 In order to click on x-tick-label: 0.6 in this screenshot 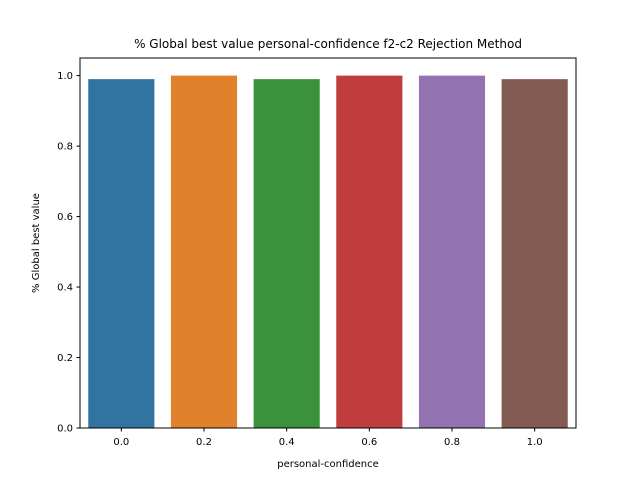, I will do `click(369, 442)`.